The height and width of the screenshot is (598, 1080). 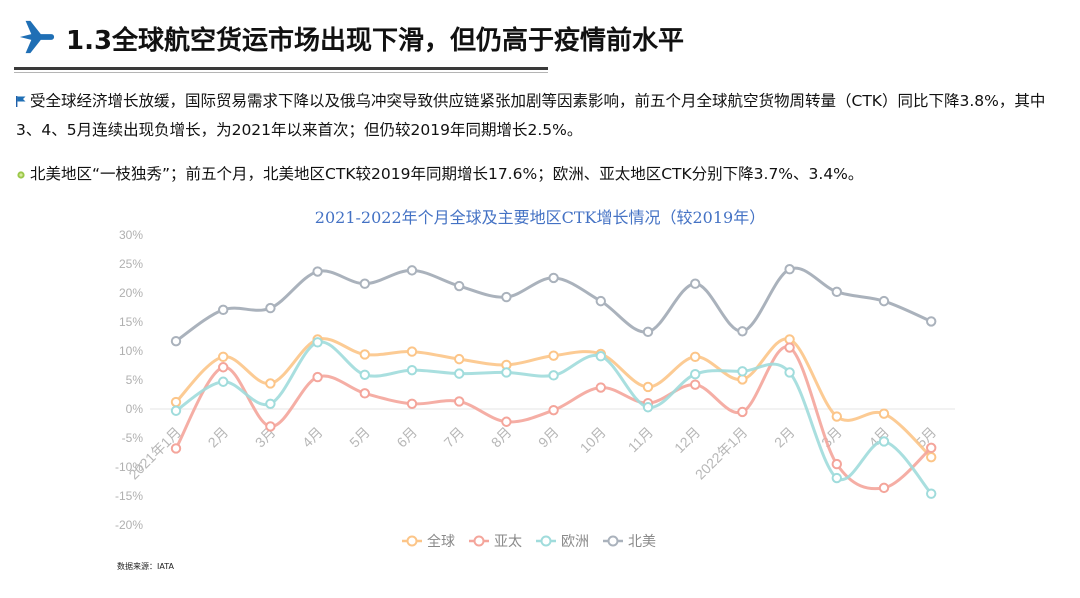 I want to click on x-tick-label: 9月, so click(x=548, y=437).